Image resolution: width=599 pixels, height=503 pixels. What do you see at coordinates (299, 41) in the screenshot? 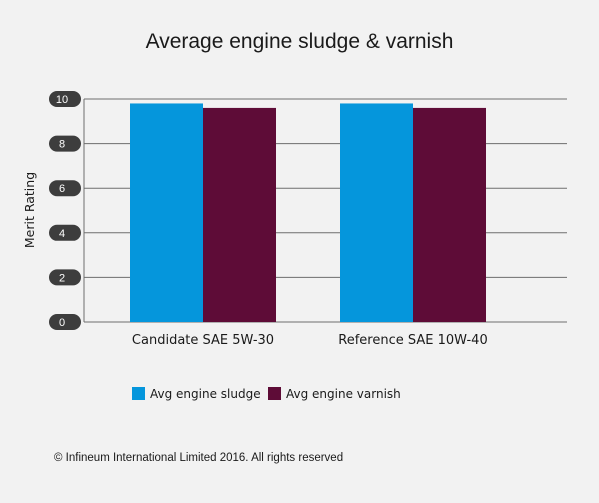
I see `chart-title: Average engine sludge & varnish` at bounding box center [299, 41].